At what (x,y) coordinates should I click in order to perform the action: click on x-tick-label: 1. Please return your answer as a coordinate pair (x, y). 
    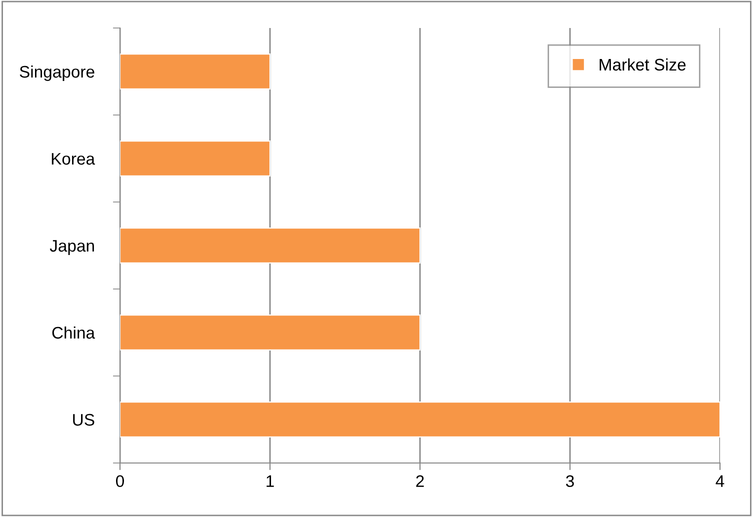
    Looking at the image, I should click on (270, 481).